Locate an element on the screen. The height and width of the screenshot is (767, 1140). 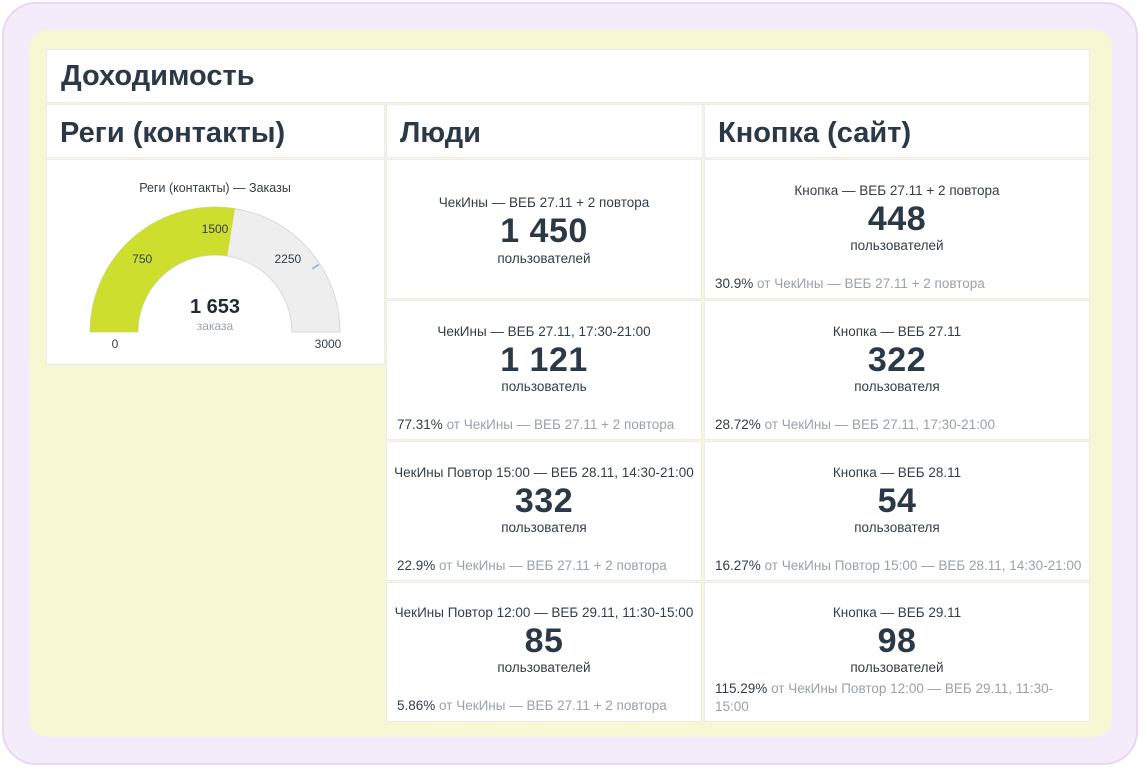
metric-caption: Кнопка — ВЕБ 27.11 + 2 повтора is located at coordinates (897, 190).